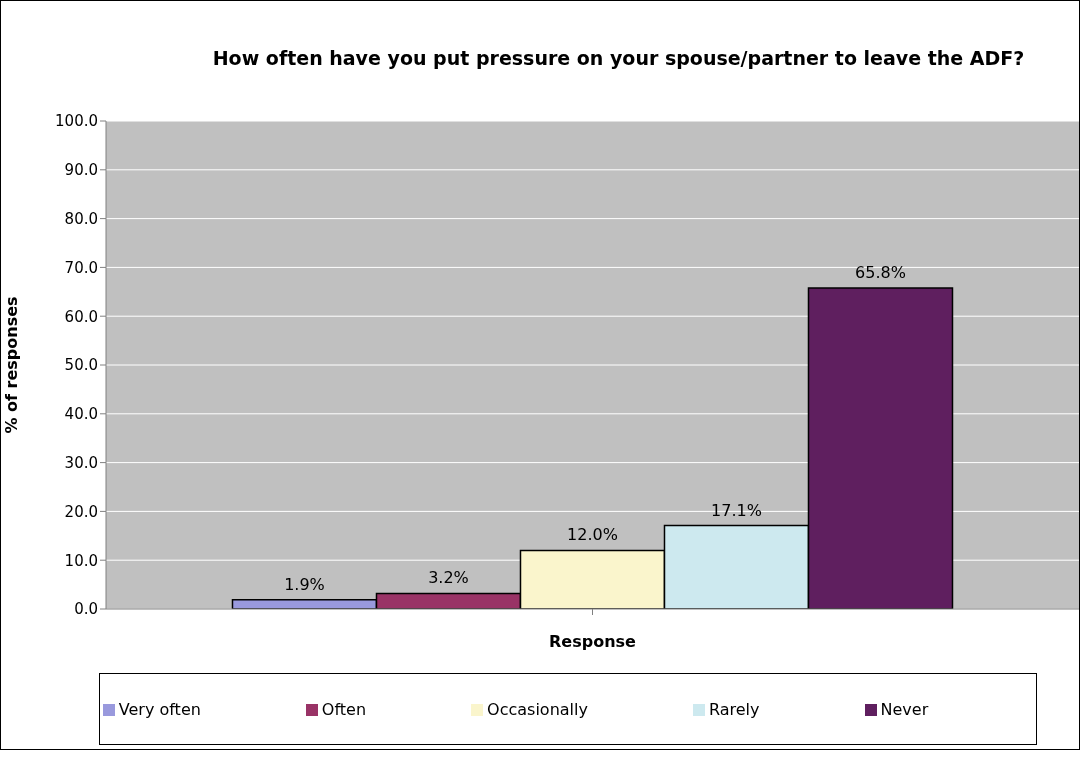 This screenshot has width=1087, height=760. What do you see at coordinates (304, 584) in the screenshot?
I see `data-label: 1.9%` at bounding box center [304, 584].